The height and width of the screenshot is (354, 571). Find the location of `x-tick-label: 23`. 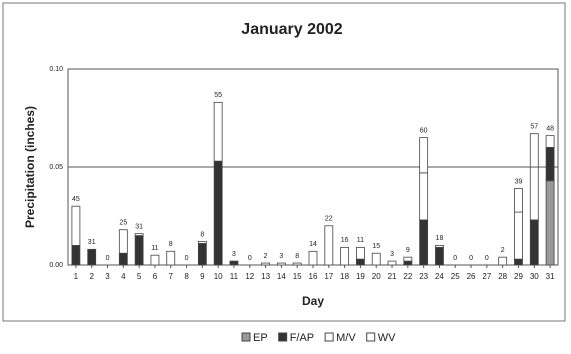

x-tick-label: 23 is located at coordinates (423, 276).